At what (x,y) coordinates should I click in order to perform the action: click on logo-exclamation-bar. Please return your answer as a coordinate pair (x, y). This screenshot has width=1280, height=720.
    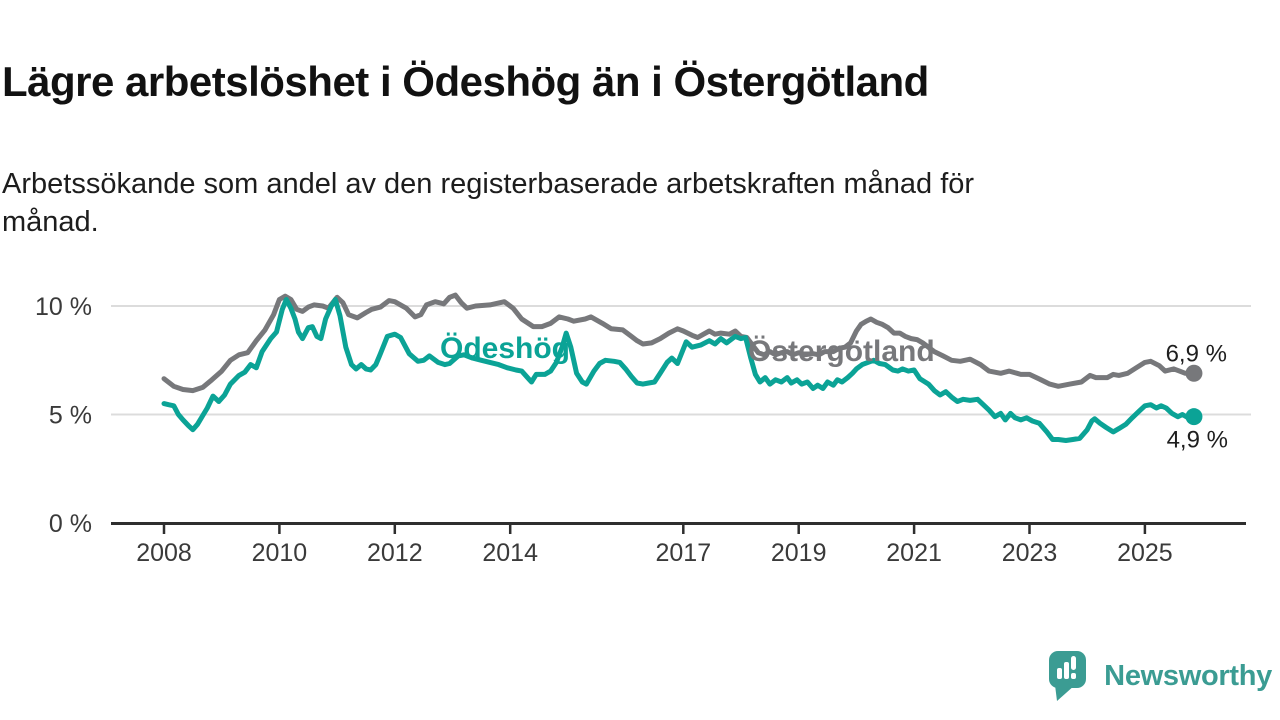
    Looking at the image, I should click on (1074, 663).